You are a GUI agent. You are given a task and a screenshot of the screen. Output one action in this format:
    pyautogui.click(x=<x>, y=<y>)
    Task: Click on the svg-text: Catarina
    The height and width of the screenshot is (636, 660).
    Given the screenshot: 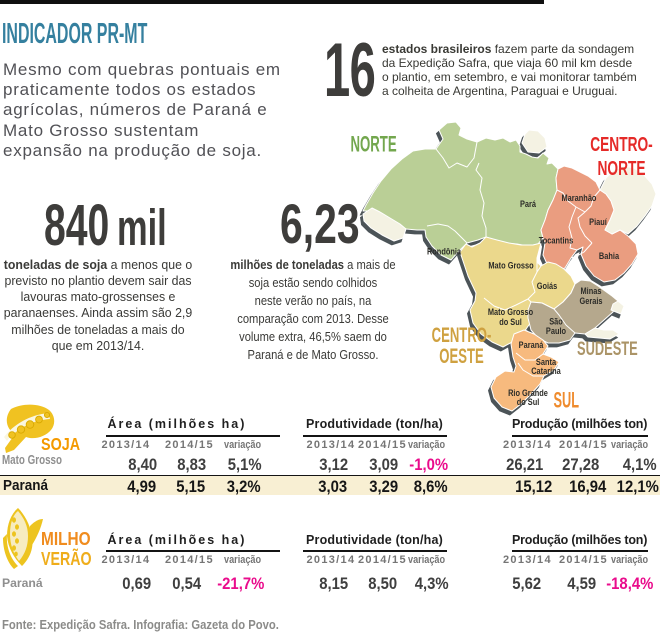 What is the action you would take?
    pyautogui.click(x=546, y=370)
    